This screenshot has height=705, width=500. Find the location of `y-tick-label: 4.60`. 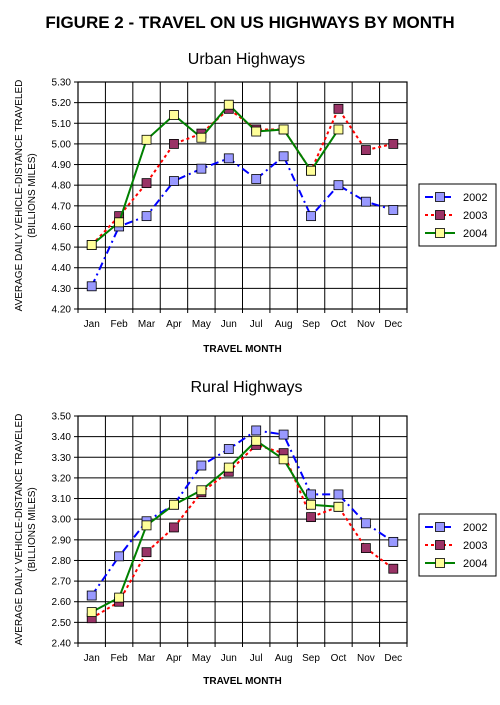

y-tick-label: 4.60 is located at coordinates (62, 227).